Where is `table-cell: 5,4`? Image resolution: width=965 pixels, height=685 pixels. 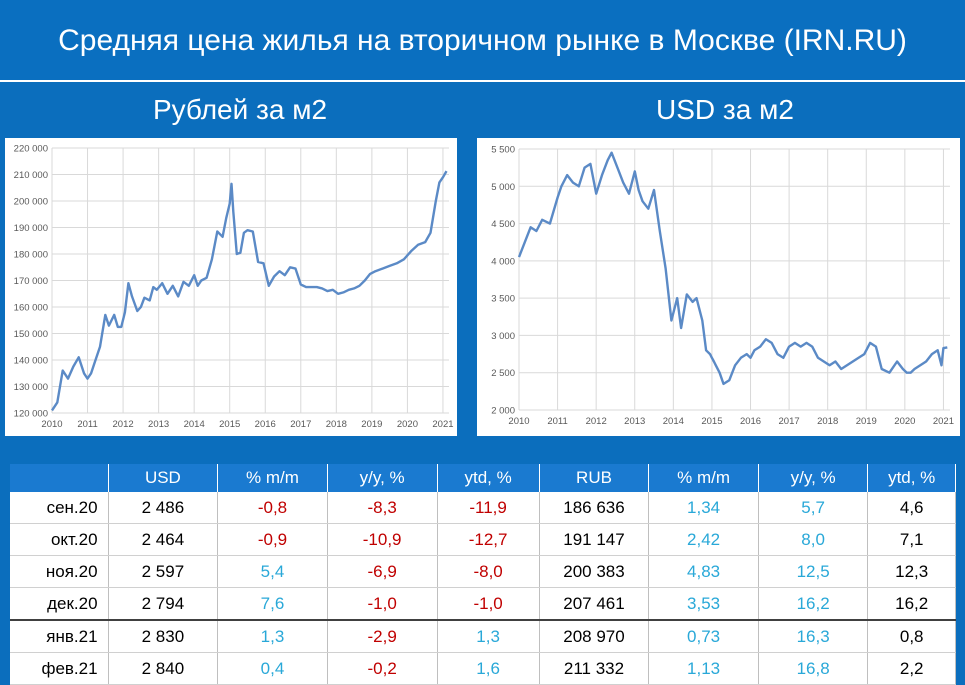
table-cell: 5,4 is located at coordinates (272, 571).